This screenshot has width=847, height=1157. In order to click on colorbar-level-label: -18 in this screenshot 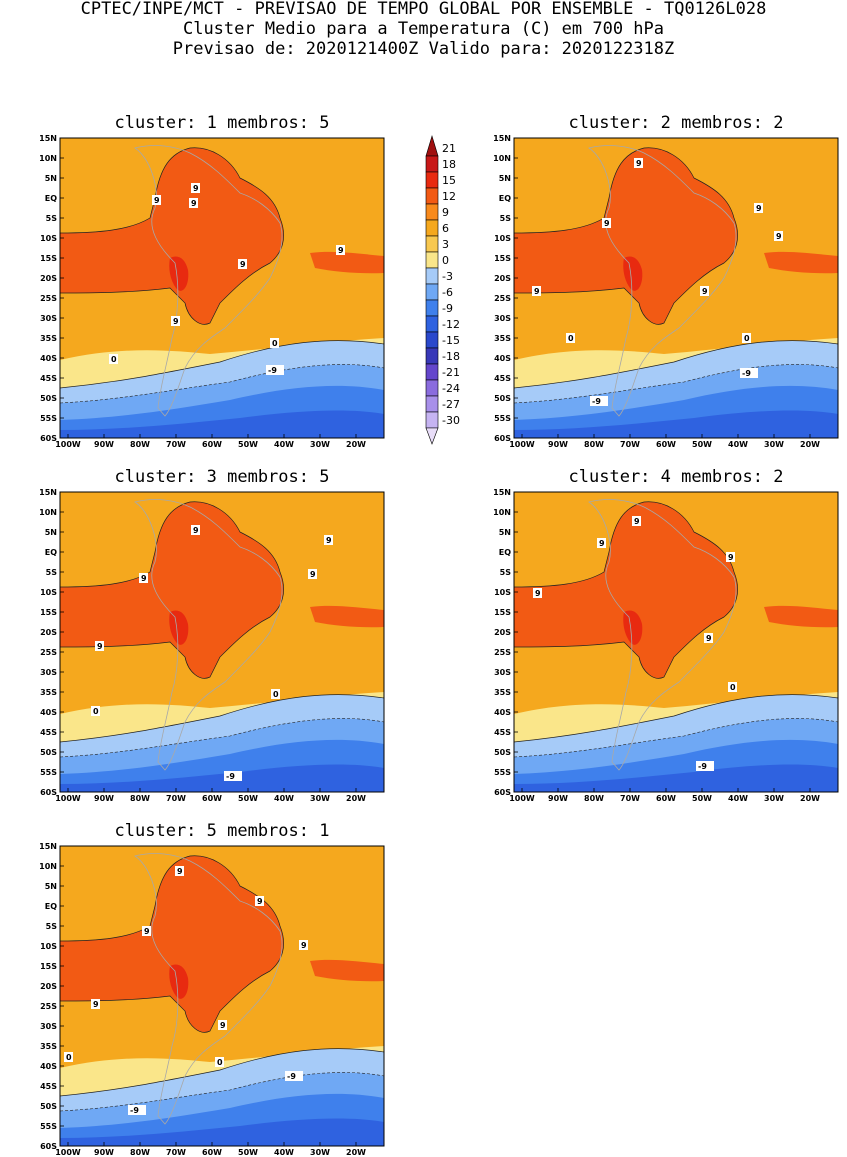, I will do `click(451, 356)`.